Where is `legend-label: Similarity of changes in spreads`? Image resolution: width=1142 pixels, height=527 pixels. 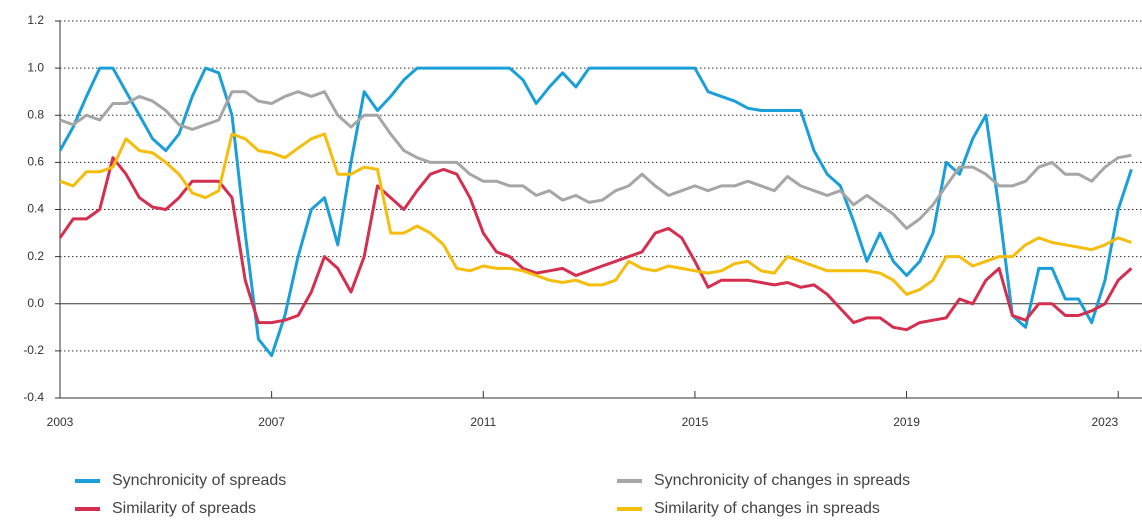 legend-label: Similarity of changes in spreads is located at coordinates (767, 508).